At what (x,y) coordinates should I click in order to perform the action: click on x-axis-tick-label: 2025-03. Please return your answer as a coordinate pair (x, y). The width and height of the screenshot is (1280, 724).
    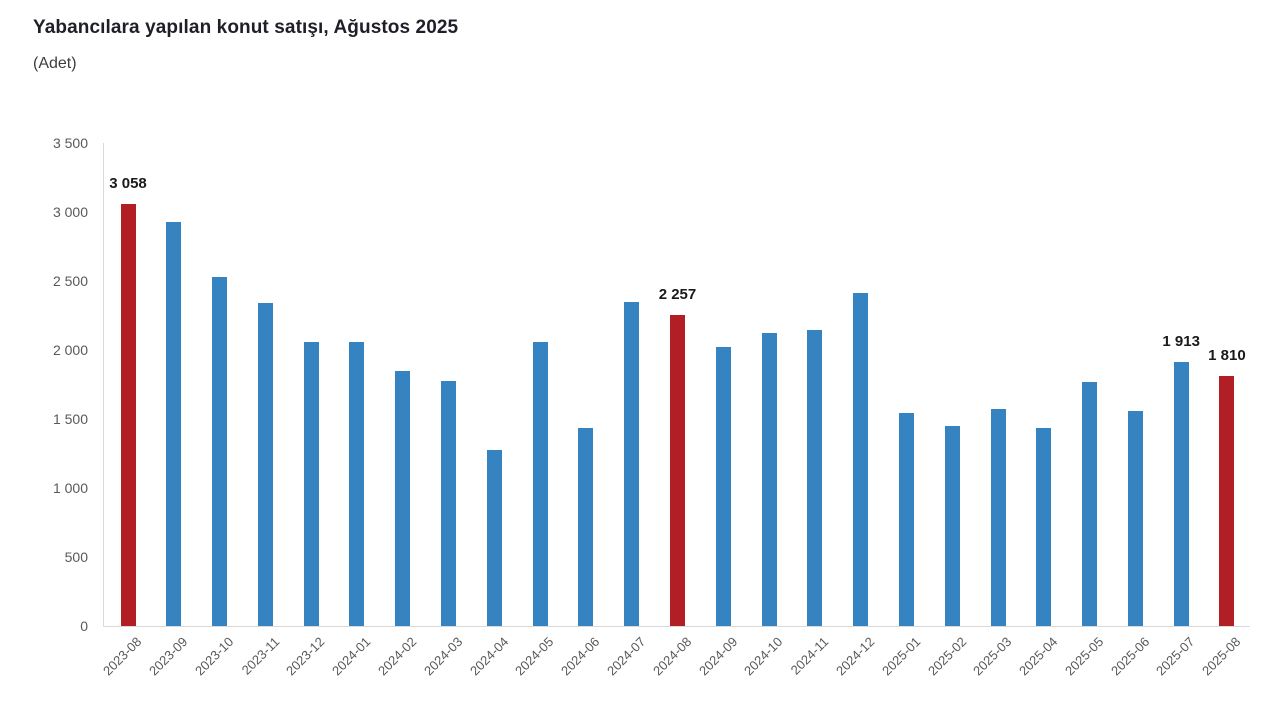
    Looking at the image, I should click on (992, 656).